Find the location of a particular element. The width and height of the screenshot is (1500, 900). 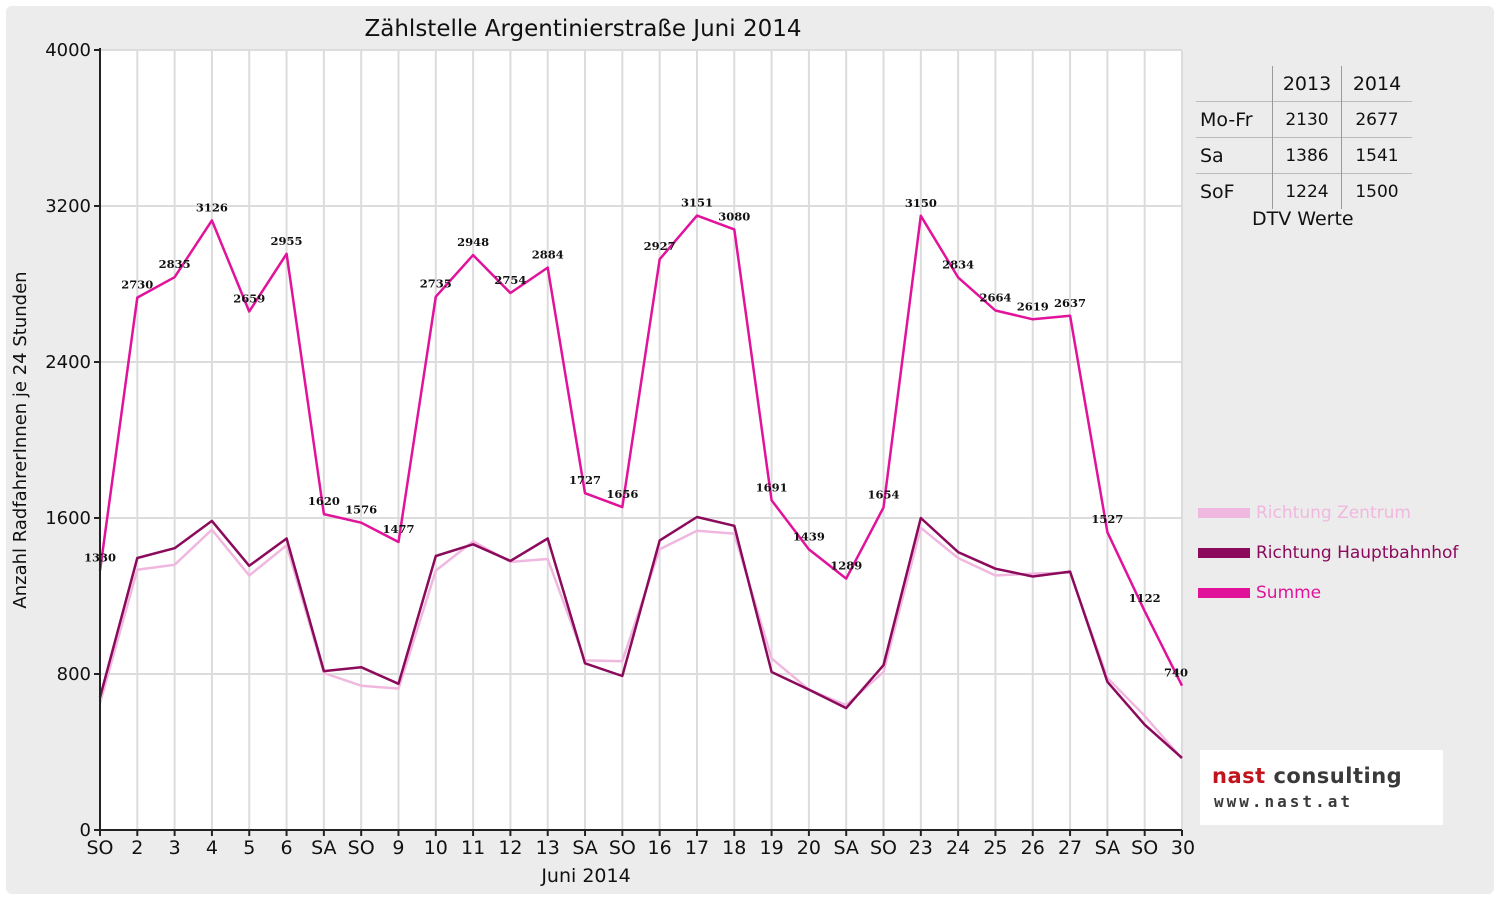

dtv-value-2014: 2677 is located at coordinates (1376, 119).